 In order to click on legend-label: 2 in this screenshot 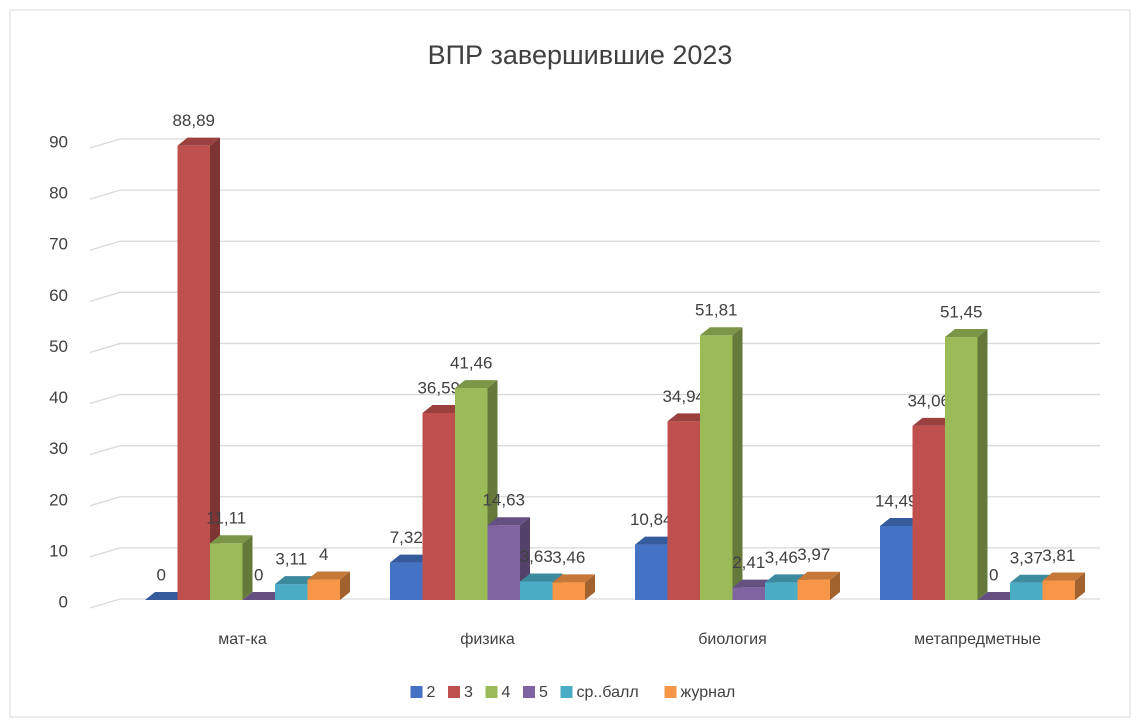, I will do `click(431, 692)`.